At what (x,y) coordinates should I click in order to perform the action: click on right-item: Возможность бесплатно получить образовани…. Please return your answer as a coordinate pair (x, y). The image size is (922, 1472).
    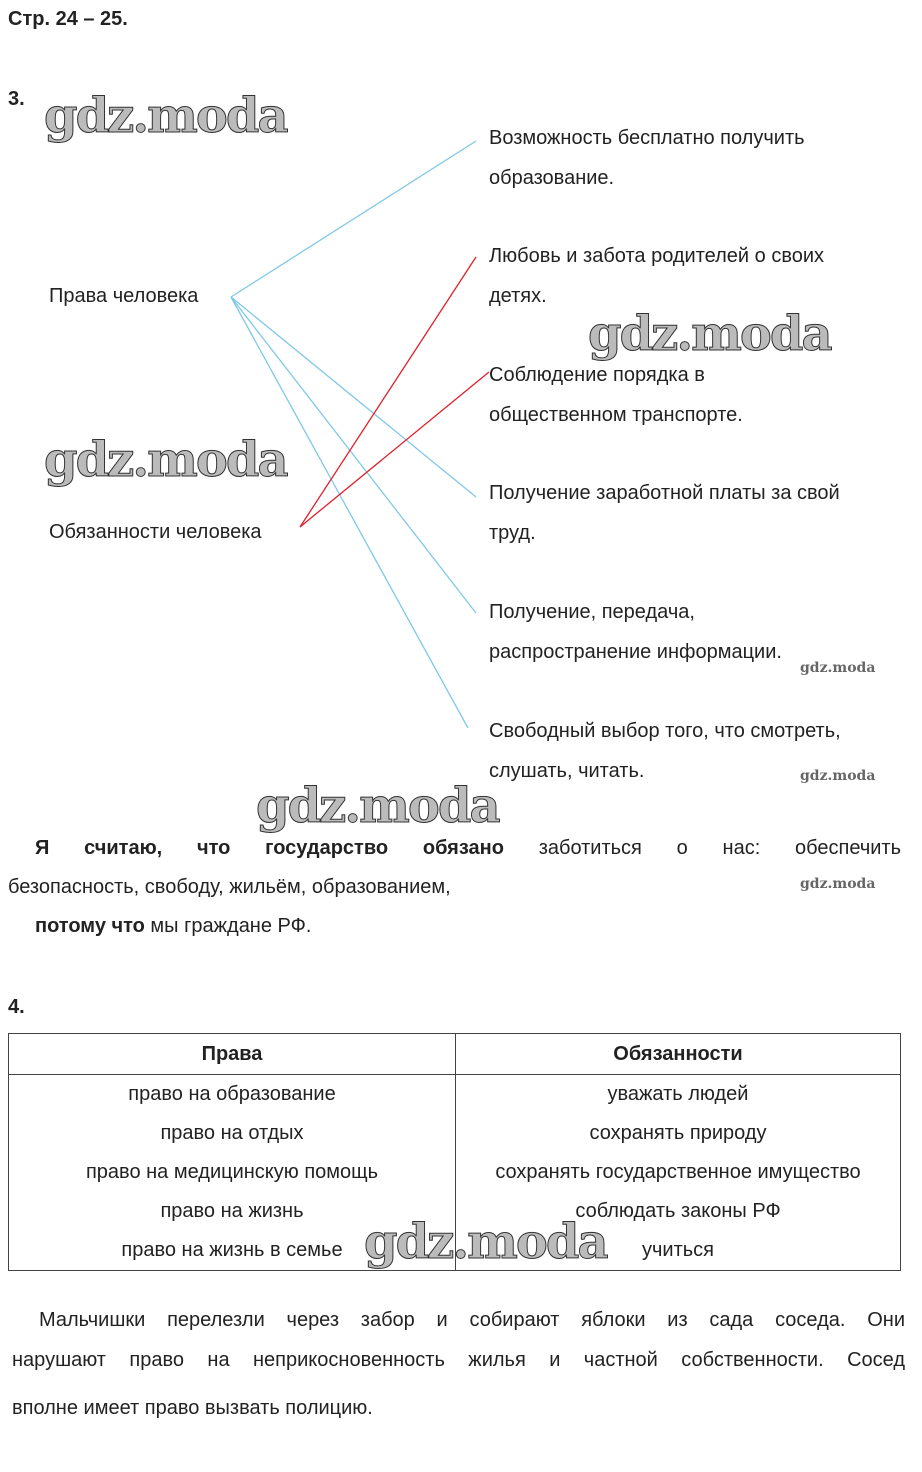
    Looking at the image, I should click on (647, 158).